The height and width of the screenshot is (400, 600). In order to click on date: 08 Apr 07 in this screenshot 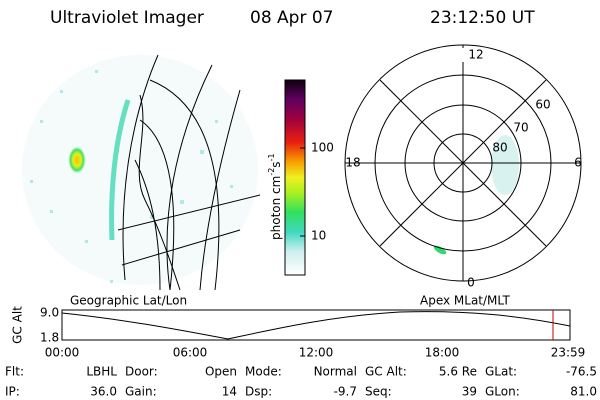, I will do `click(291, 18)`.